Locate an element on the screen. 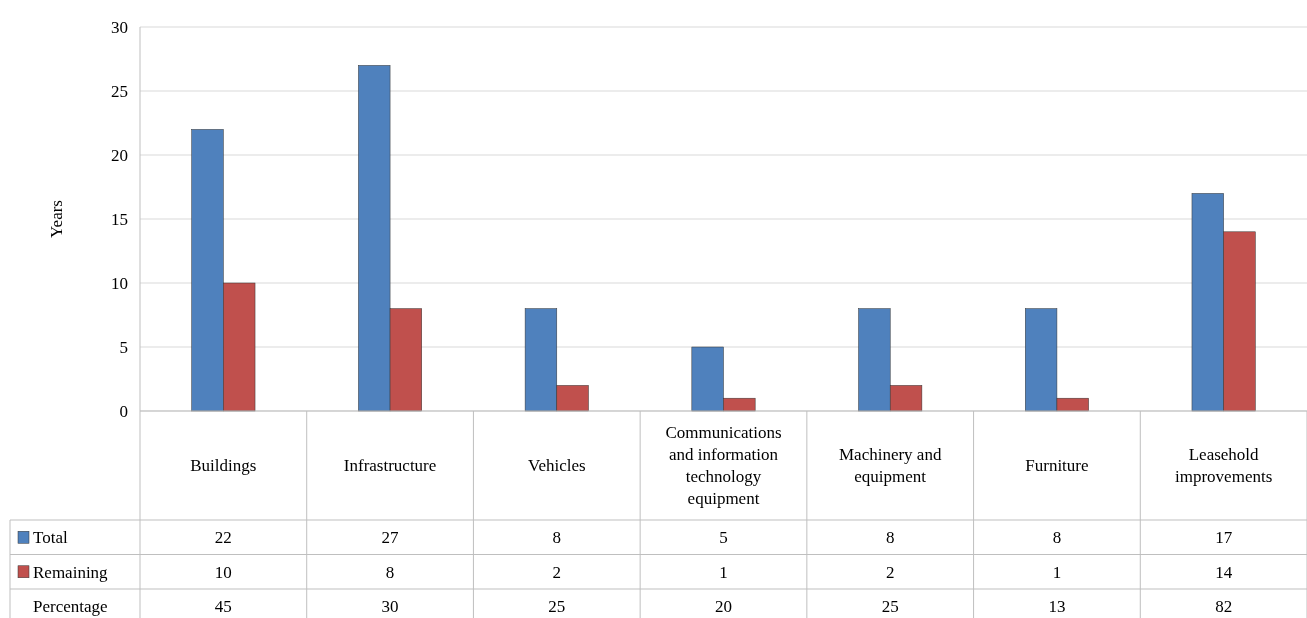 The height and width of the screenshot is (618, 1307). x-tick-label: Vehicles is located at coordinates (556, 466).